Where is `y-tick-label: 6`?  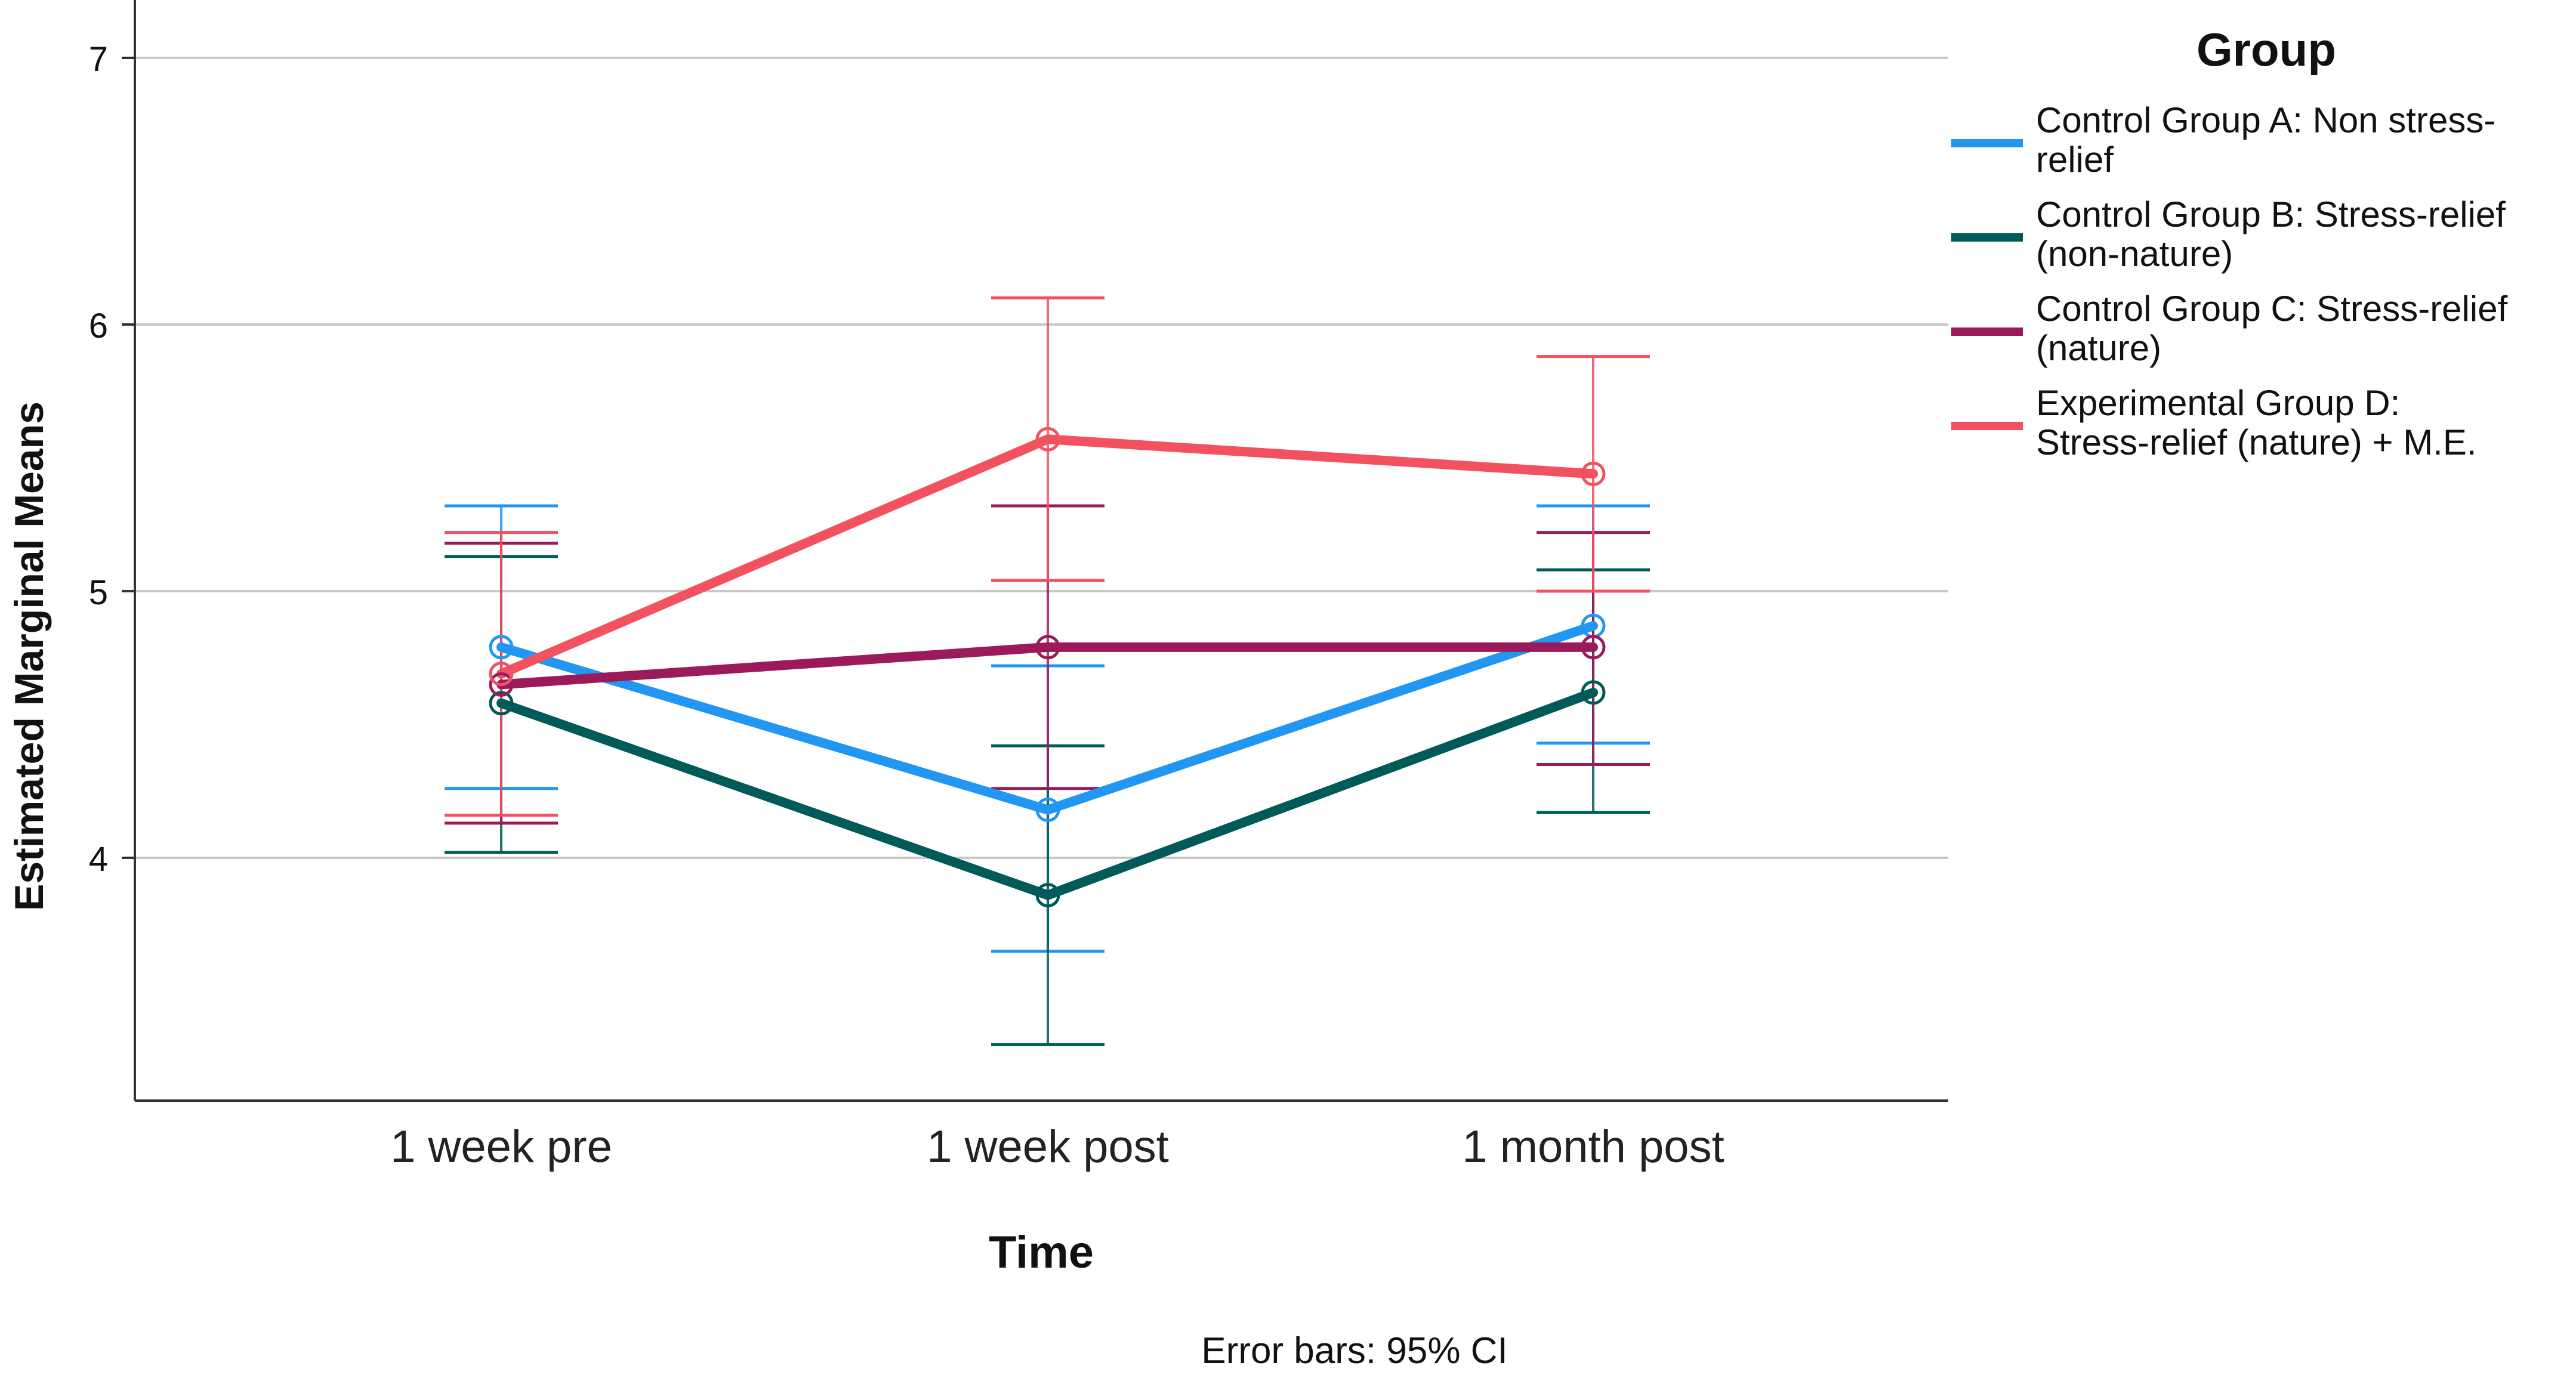 y-tick-label: 6 is located at coordinates (98, 326).